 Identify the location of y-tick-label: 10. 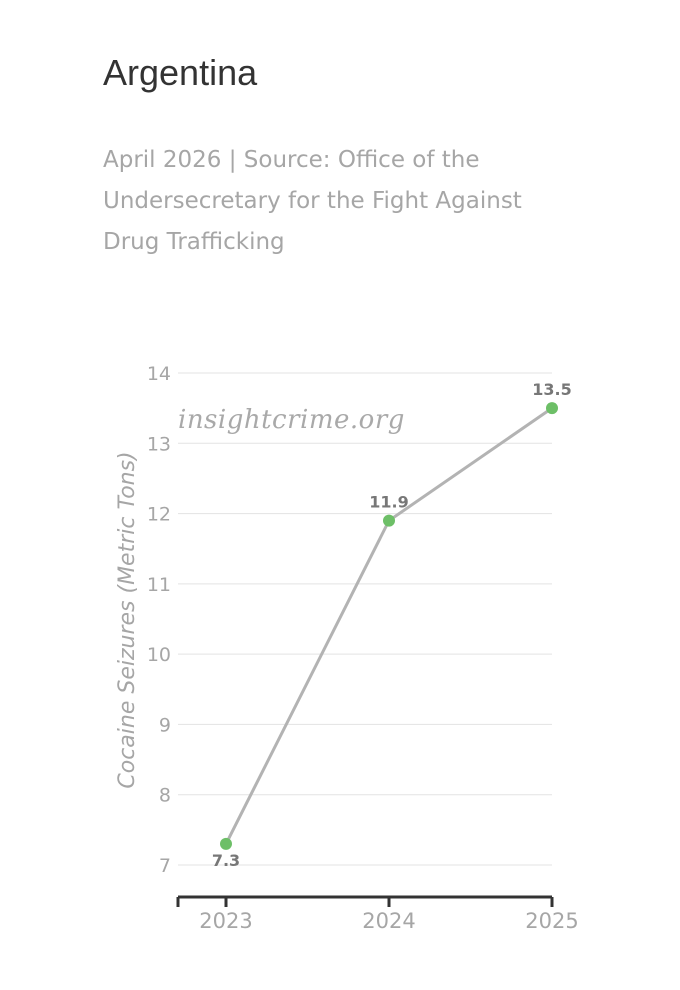
(159, 655).